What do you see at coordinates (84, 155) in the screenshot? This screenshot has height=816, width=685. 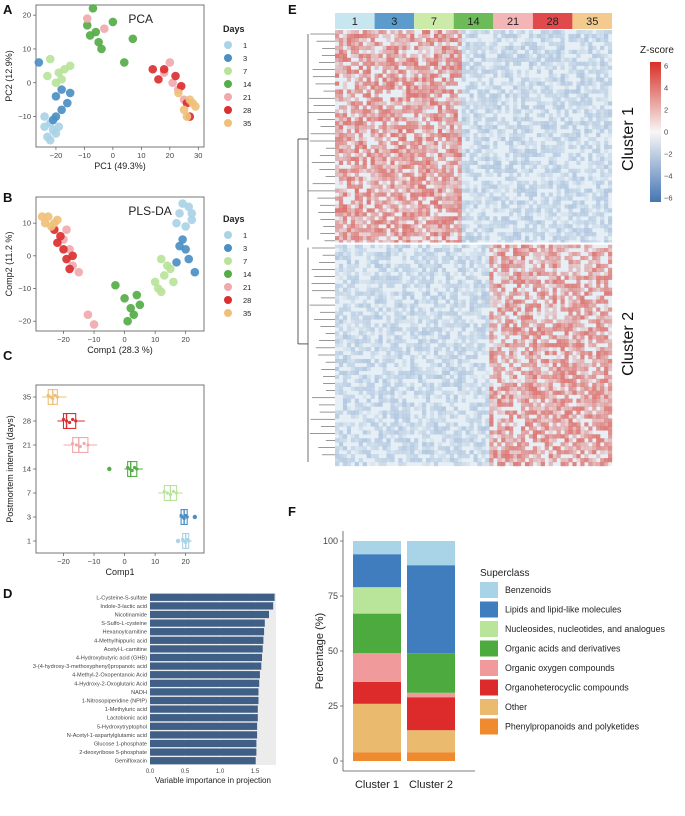 I see `x-tick-label: −10` at bounding box center [84, 155].